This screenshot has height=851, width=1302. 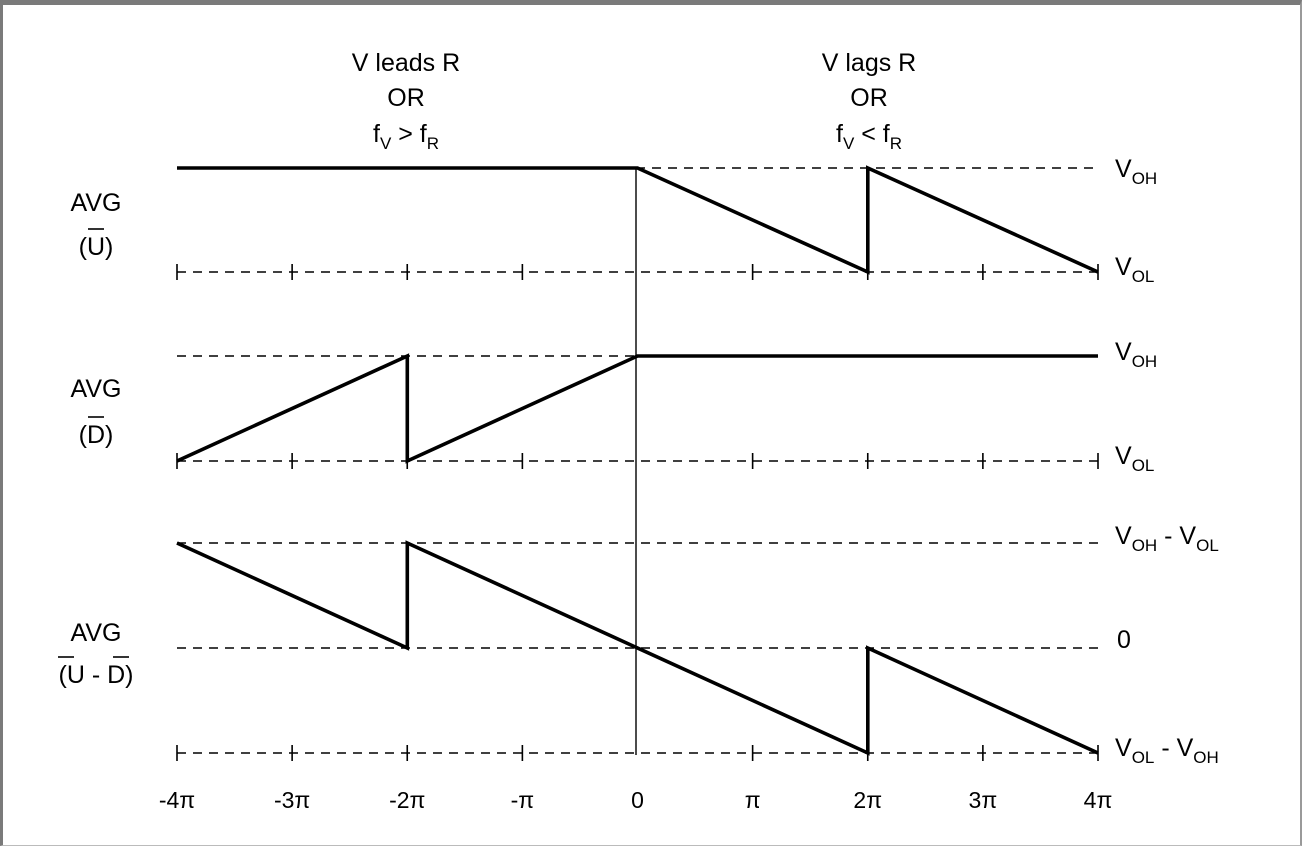 I want to click on row3-tick-marks, so click(x=637, y=753).